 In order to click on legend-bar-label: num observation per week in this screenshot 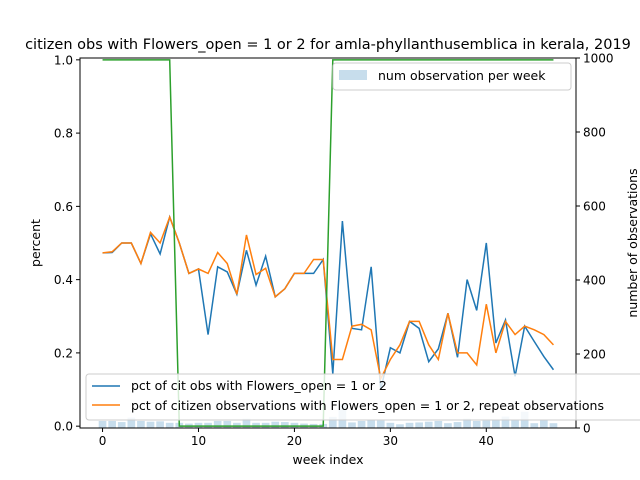, I will do `click(462, 75)`.